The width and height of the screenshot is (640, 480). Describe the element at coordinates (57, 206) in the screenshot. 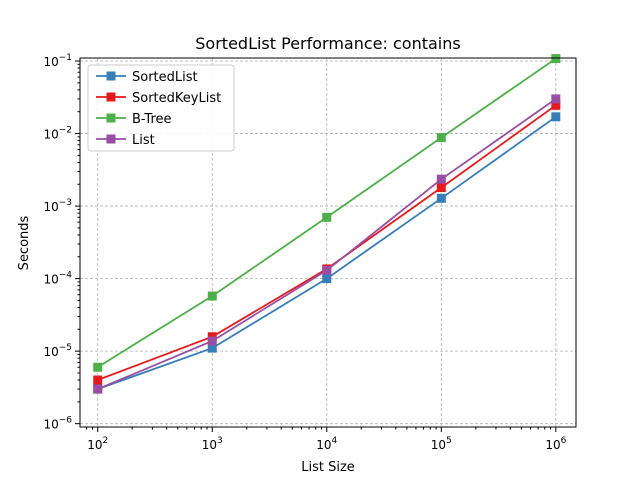

I see `y-tick-label: 10⁻³` at that location.